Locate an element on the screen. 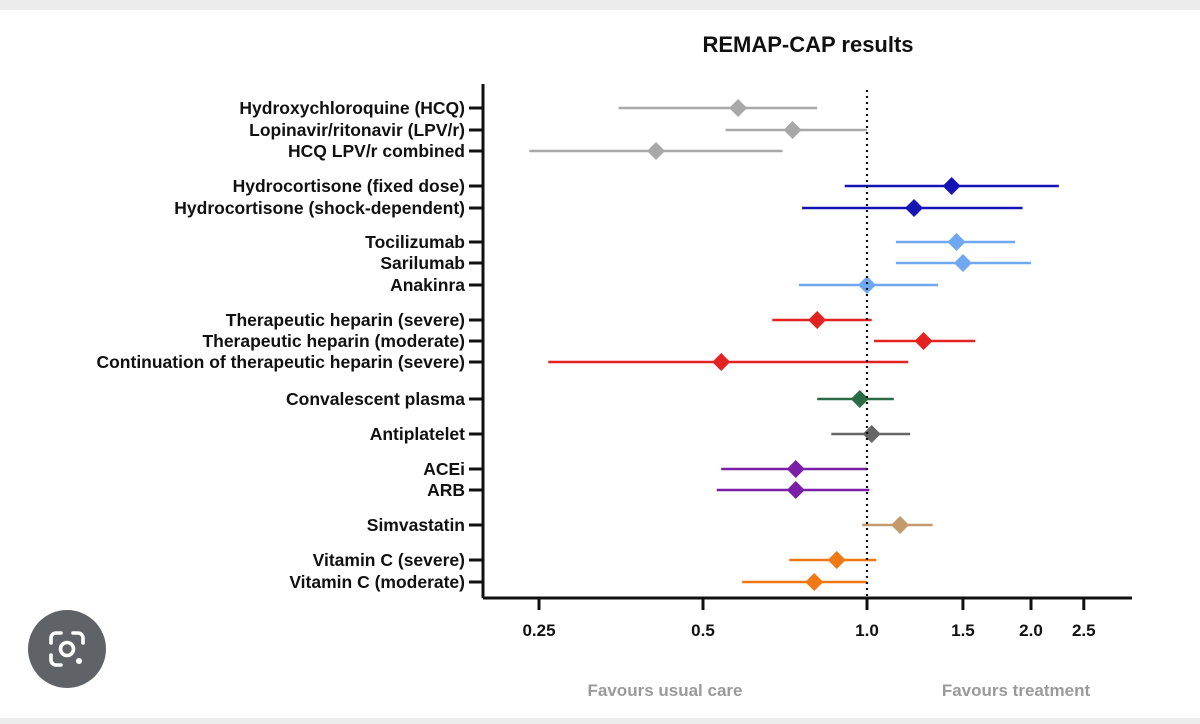 This screenshot has width=1200, height=724. google-lens-icon is located at coordinates (67, 649).